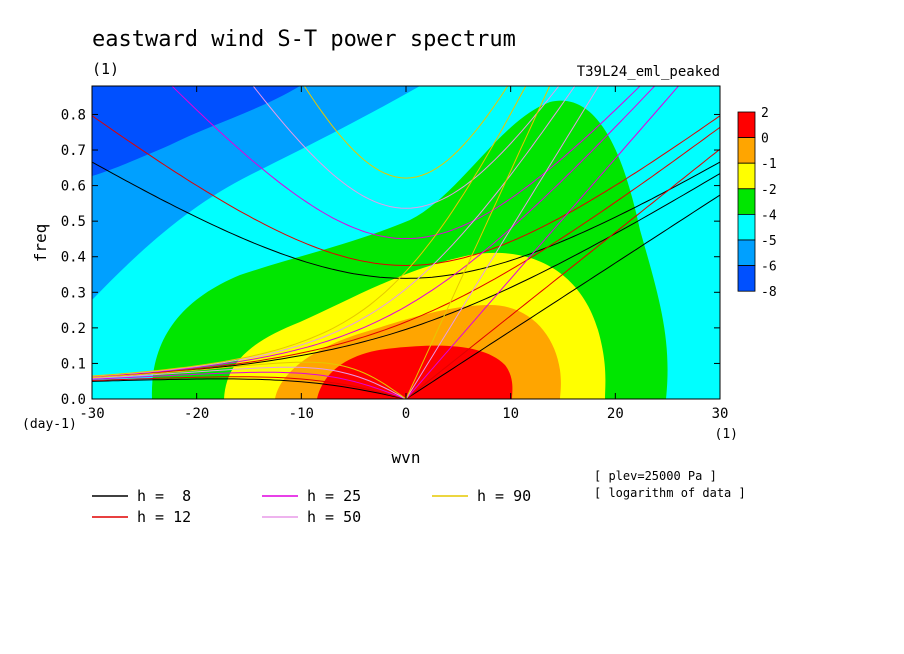 The height and width of the screenshot is (654, 904). What do you see at coordinates (73, 187) in the screenshot?
I see `y-tick-label: 0.6` at bounding box center [73, 187].